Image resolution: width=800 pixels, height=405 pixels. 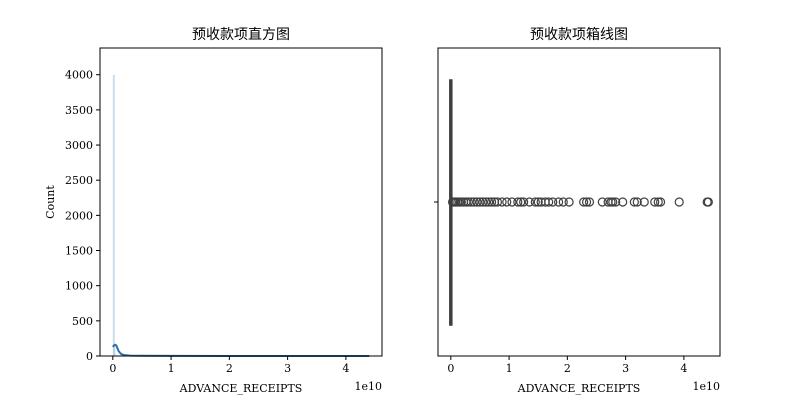 I want to click on histogram-y-ticks: 0 500 1000 1500 2000 2500 3000 3500 4000, so click(x=82, y=216).